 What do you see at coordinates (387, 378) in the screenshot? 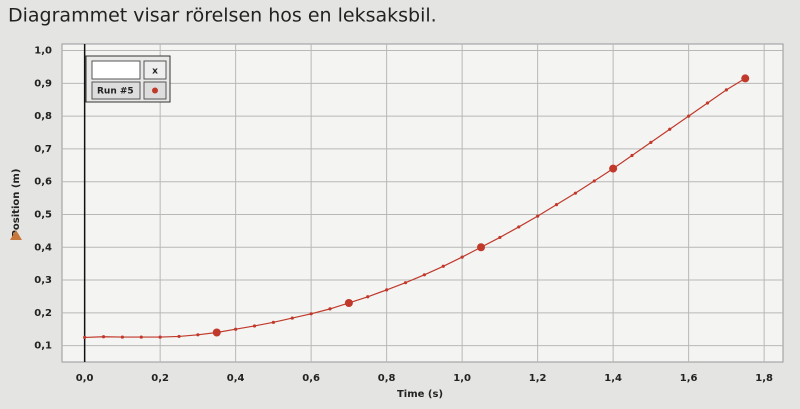
I see `x-tick-label: 0,8` at bounding box center [387, 378].